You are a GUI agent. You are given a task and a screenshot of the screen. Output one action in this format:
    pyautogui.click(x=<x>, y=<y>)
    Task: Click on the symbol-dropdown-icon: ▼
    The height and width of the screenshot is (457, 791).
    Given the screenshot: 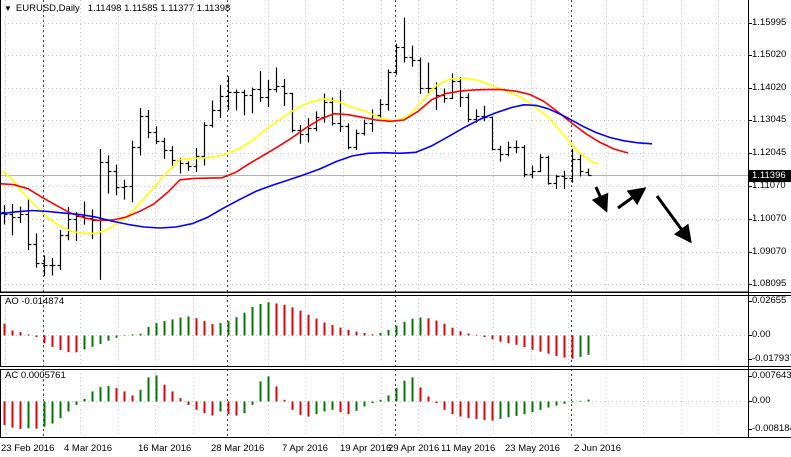 What is the action you would take?
    pyautogui.click(x=8, y=8)
    